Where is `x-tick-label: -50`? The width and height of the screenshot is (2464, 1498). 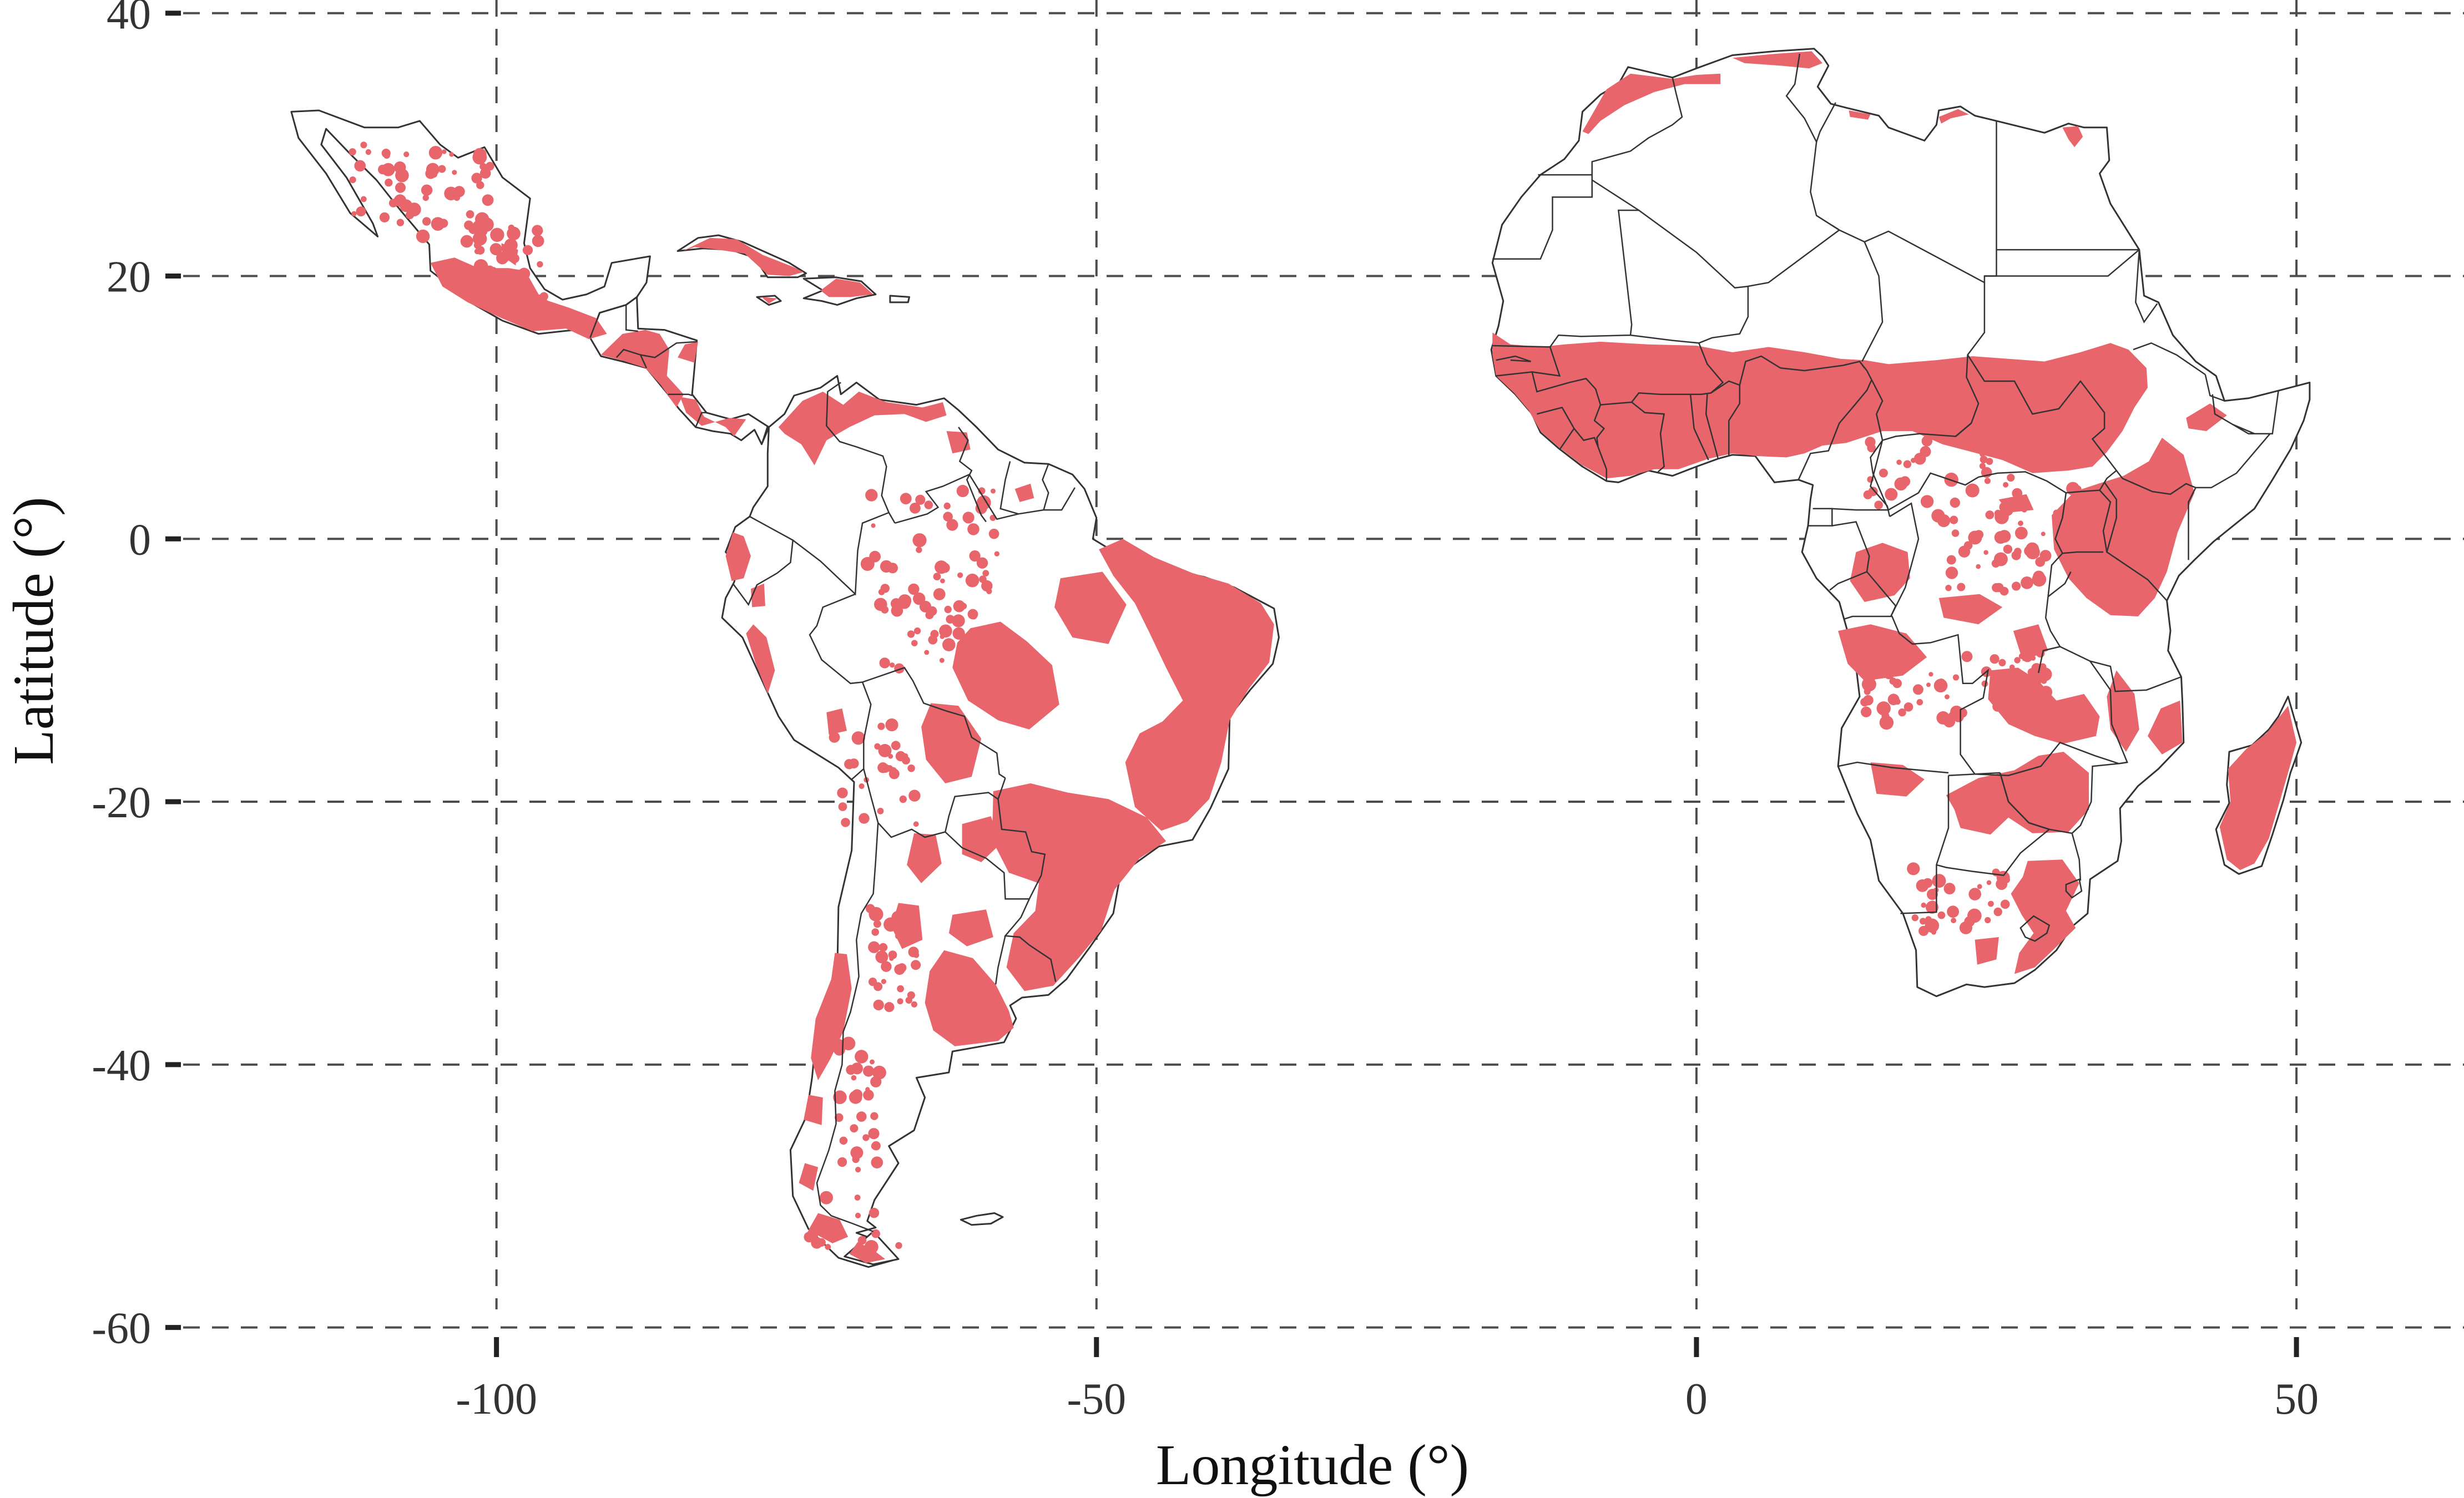 x-tick-label: -50 is located at coordinates (1096, 1399).